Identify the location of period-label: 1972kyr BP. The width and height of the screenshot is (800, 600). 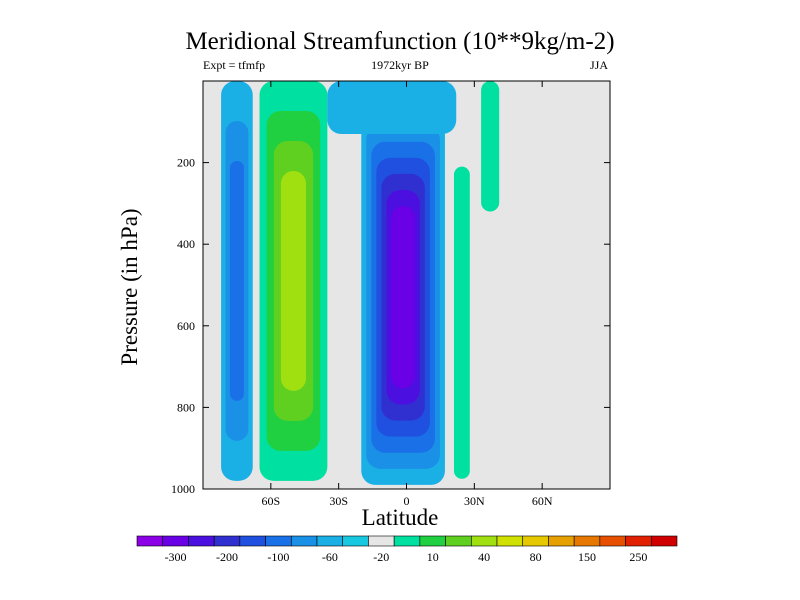
(400, 65).